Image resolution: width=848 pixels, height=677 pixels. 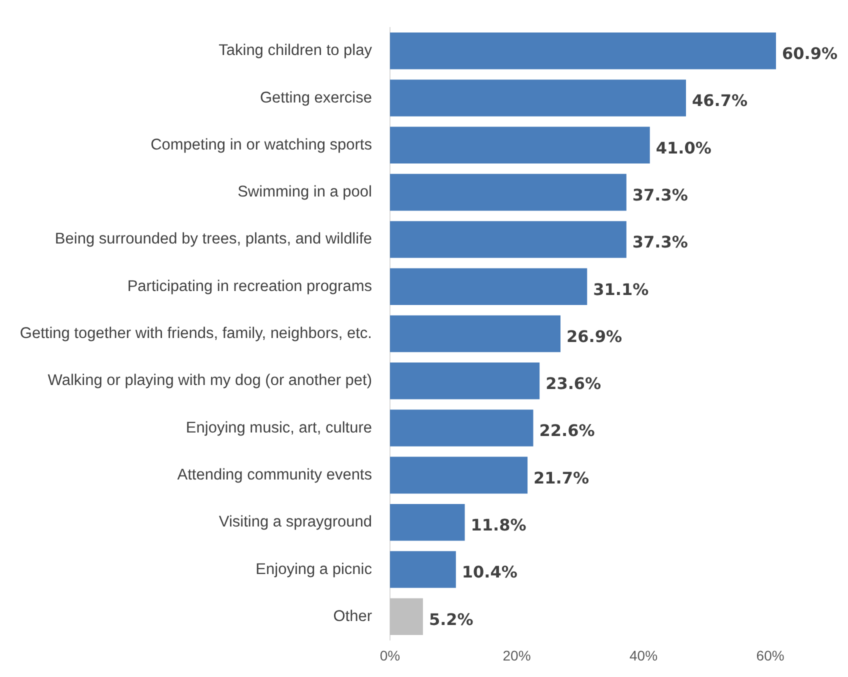 What do you see at coordinates (810, 54) in the screenshot?
I see `data-label: 60.9%` at bounding box center [810, 54].